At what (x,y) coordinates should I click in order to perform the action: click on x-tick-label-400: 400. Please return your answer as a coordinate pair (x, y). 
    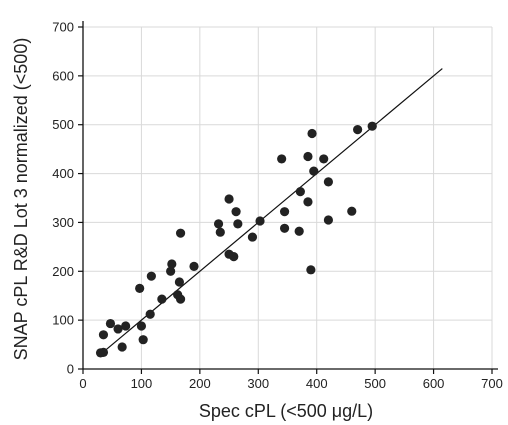
    Looking at the image, I should click on (317, 383).